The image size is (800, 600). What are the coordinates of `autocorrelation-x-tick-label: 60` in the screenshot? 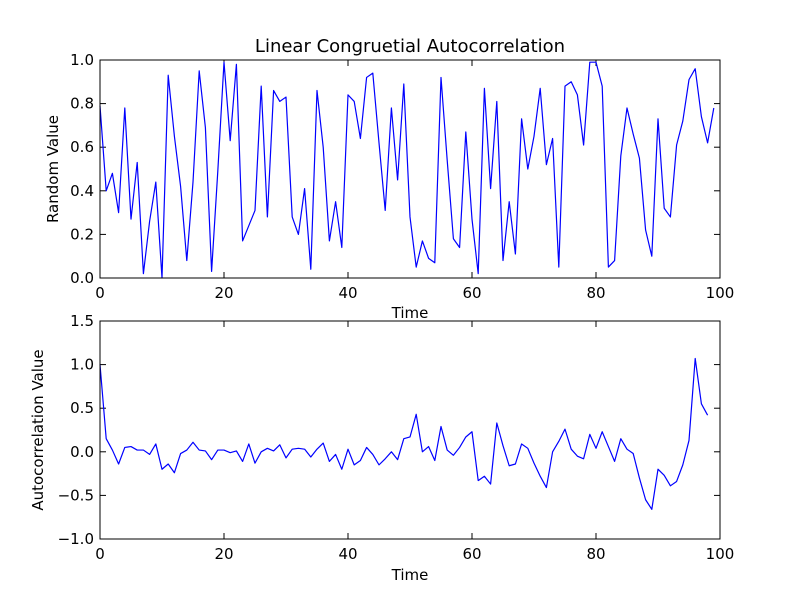 It's located at (471, 554).